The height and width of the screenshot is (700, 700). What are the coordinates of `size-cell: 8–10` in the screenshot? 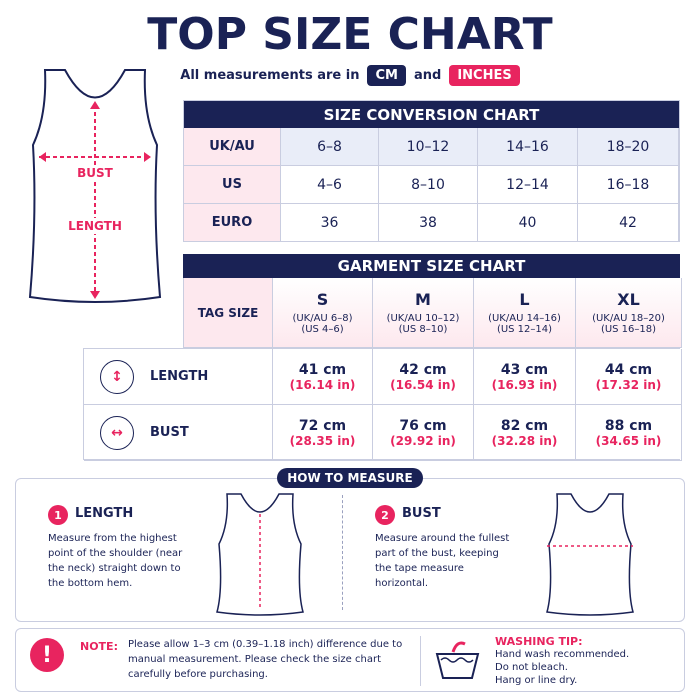 It's located at (428, 185).